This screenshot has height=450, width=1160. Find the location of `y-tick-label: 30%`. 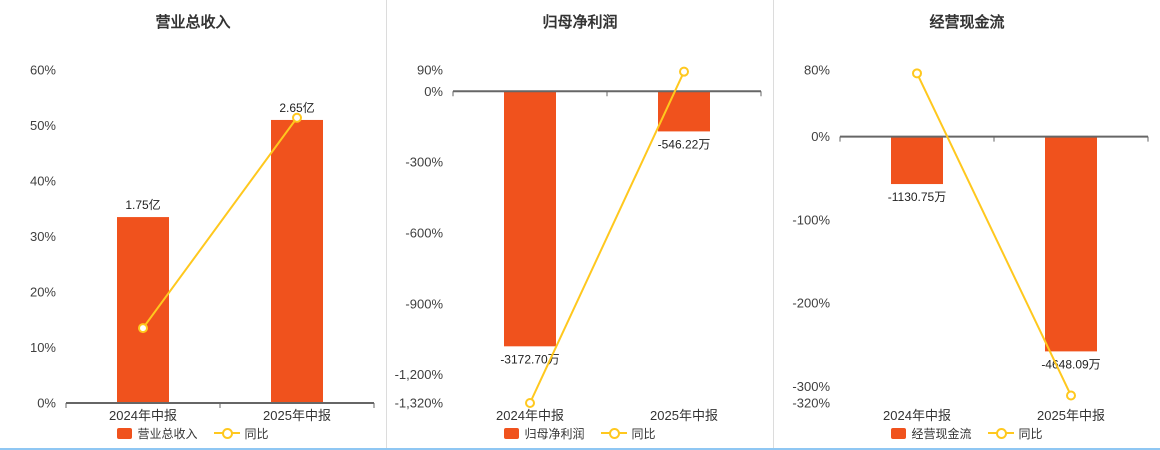

y-tick-label: 30% is located at coordinates (43, 236).